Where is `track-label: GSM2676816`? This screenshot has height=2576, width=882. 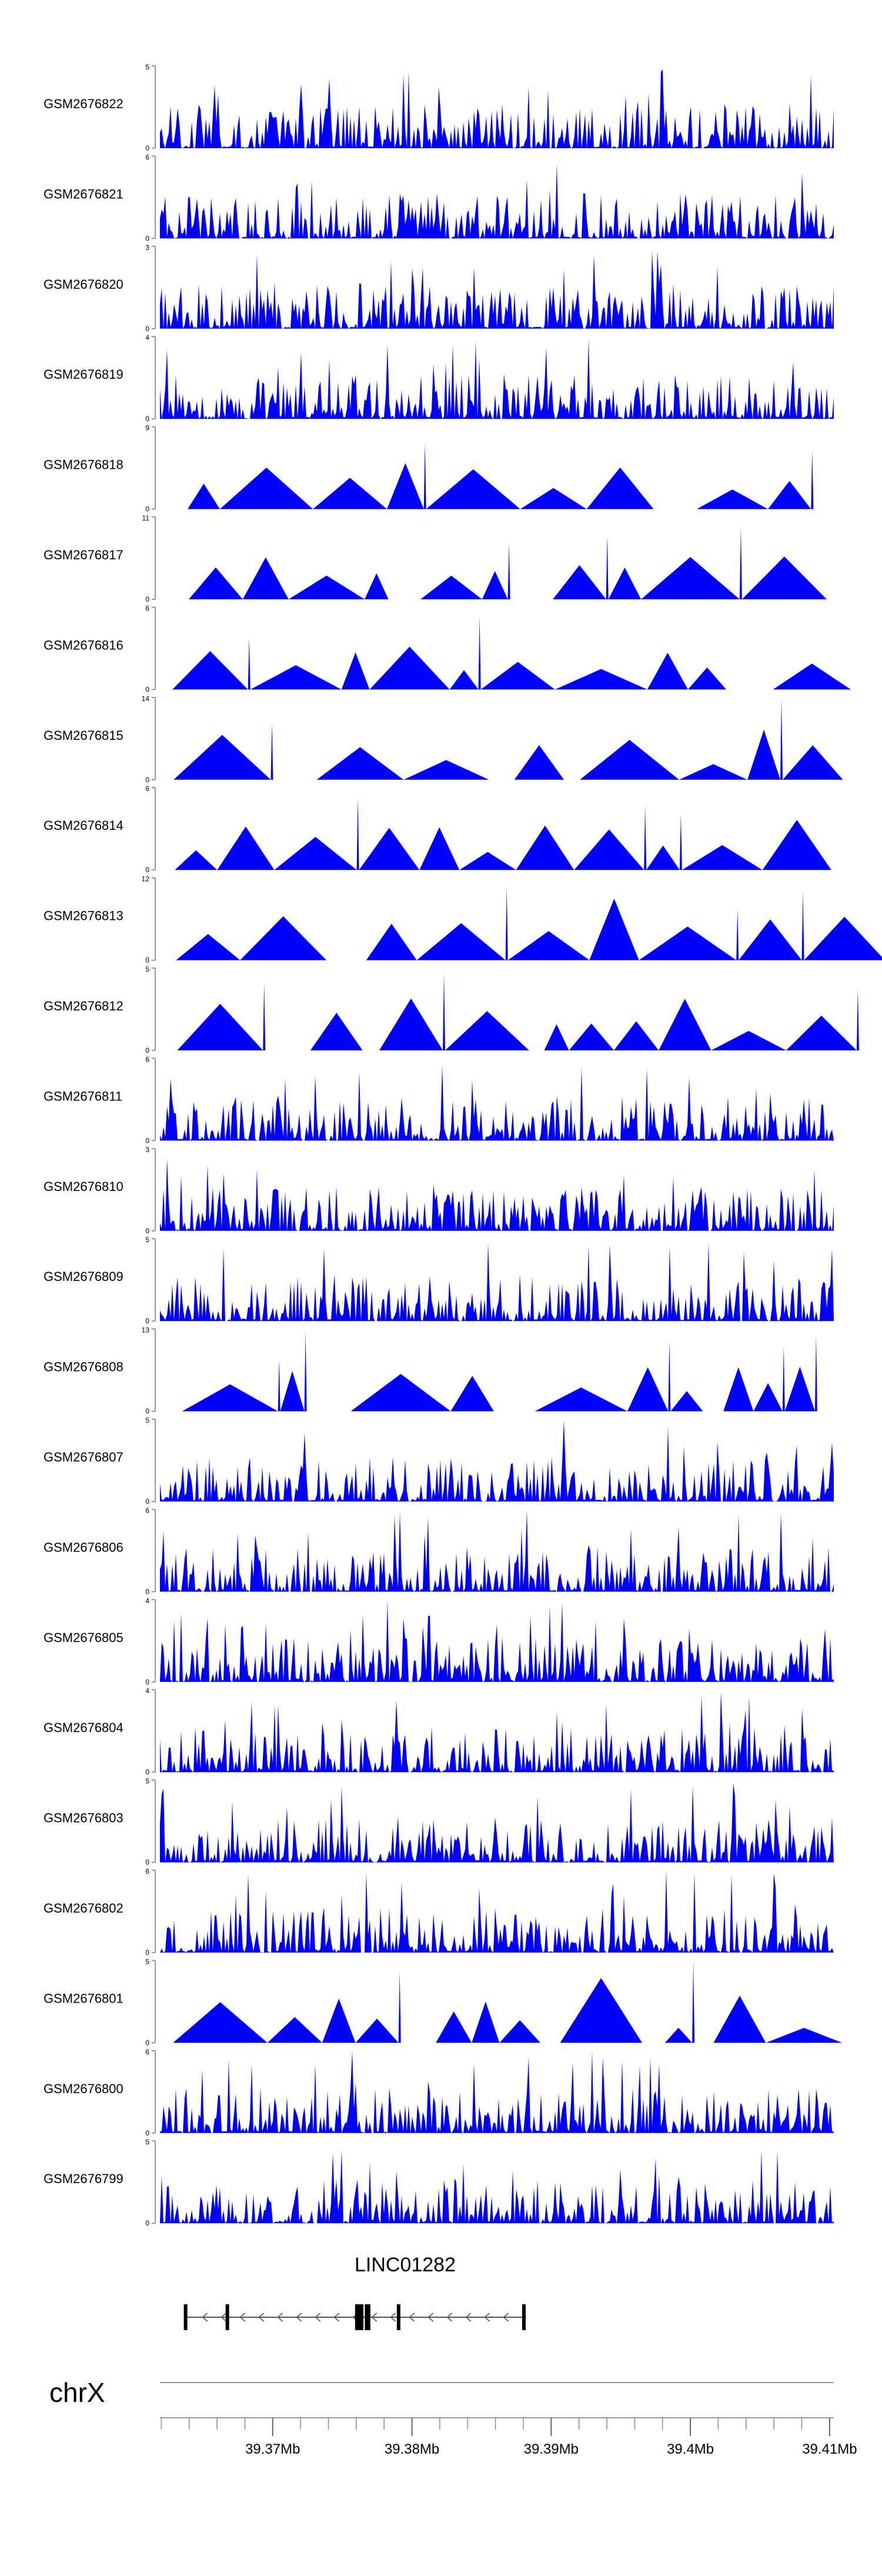 track-label: GSM2676816 is located at coordinates (83, 645).